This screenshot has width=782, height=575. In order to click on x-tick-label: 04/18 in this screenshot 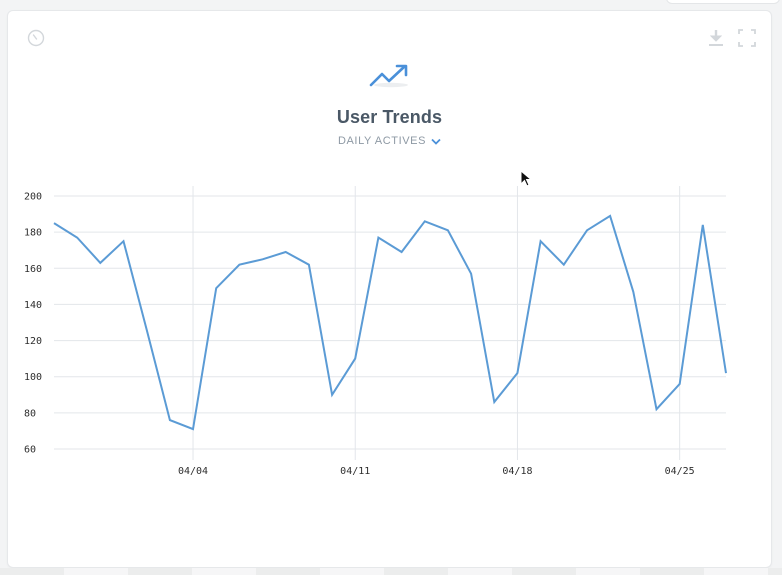, I will do `click(517, 471)`.